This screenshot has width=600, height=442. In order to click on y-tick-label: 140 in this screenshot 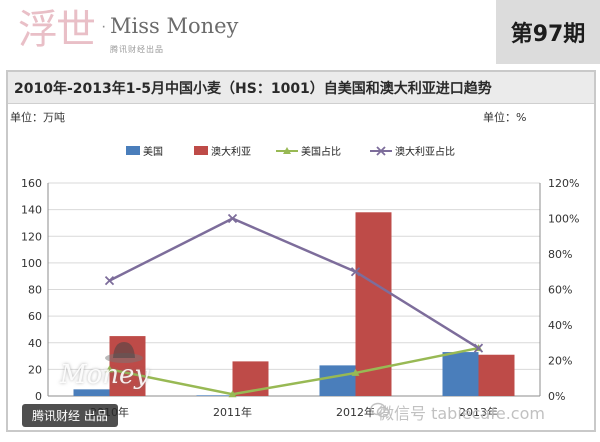, I will do `click(31, 210)`.